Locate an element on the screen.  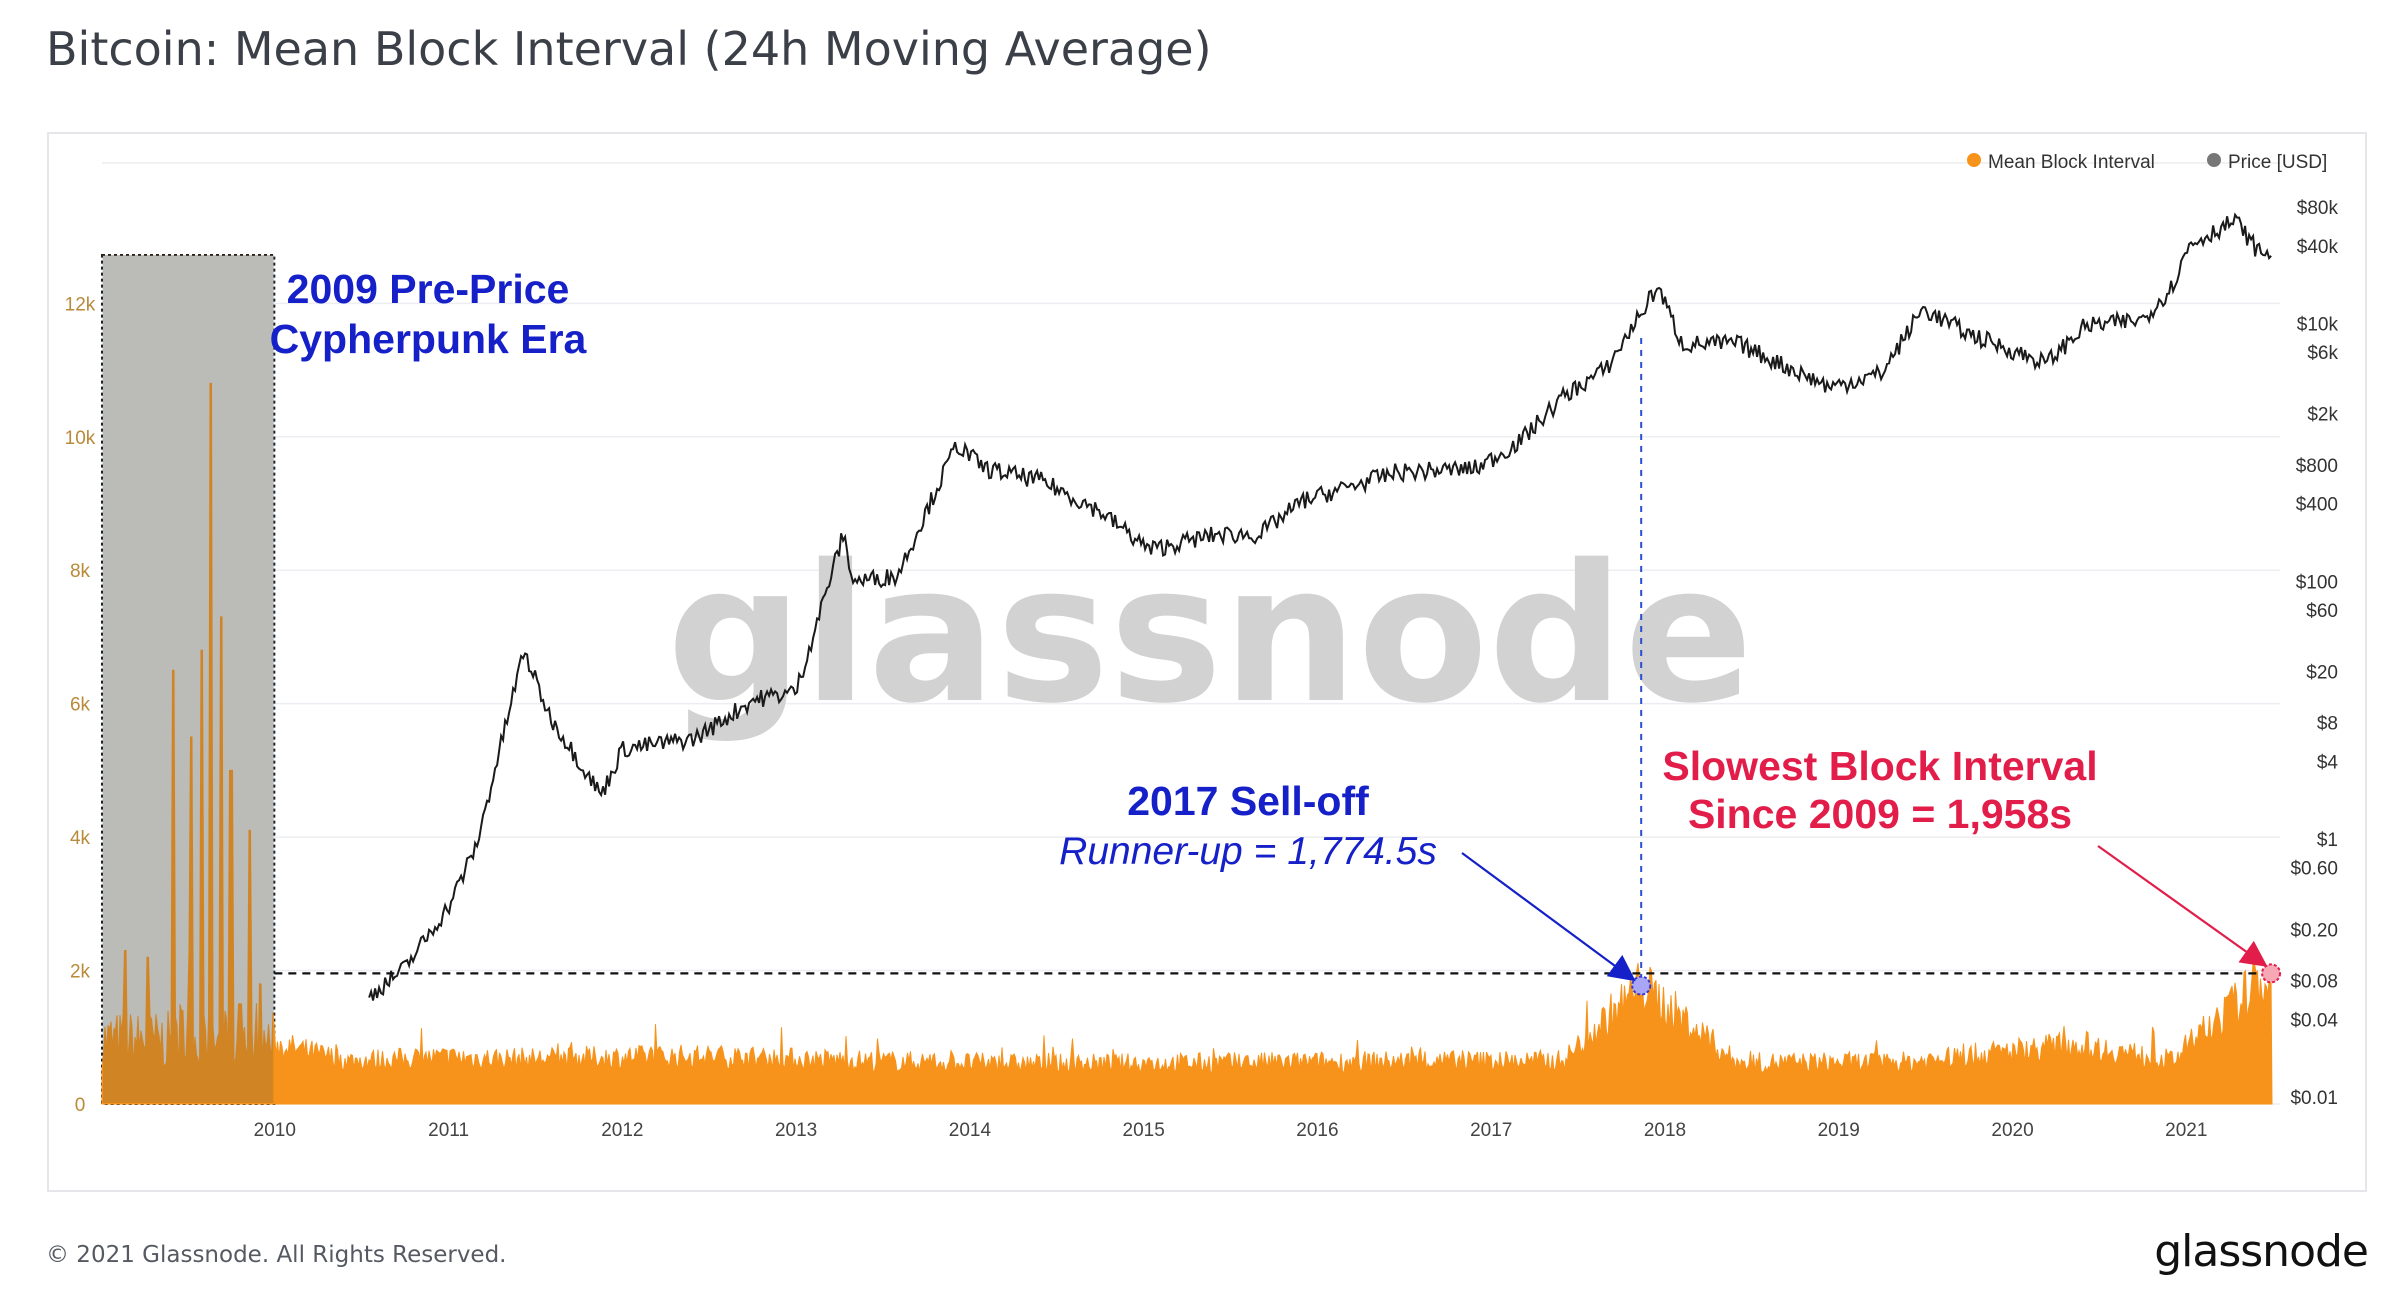
selloff-marker is located at coordinates (1641, 985).